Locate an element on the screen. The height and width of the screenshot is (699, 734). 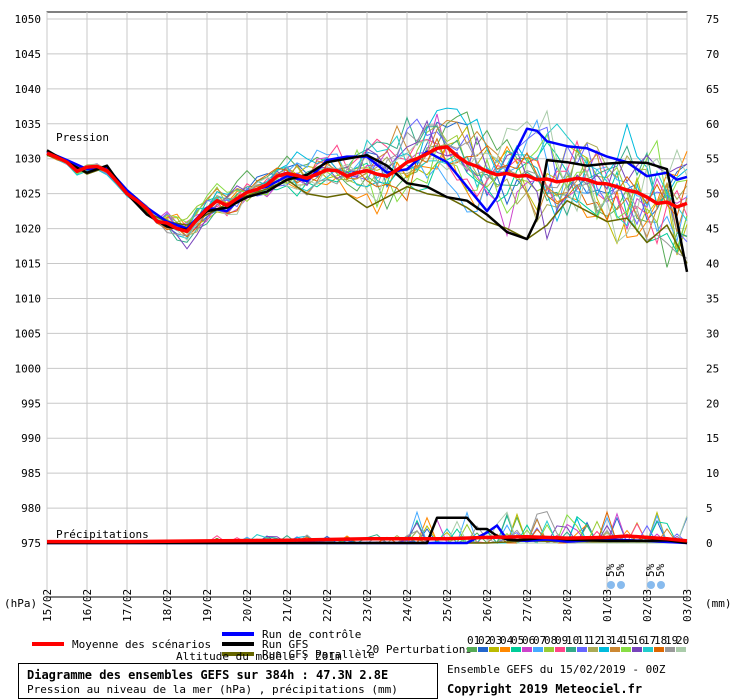
right-axis-ticks: 0 5 10 15 20 25 30 35 40 45 50 55 60 65 70 75 is located at coordinates (712, 281).